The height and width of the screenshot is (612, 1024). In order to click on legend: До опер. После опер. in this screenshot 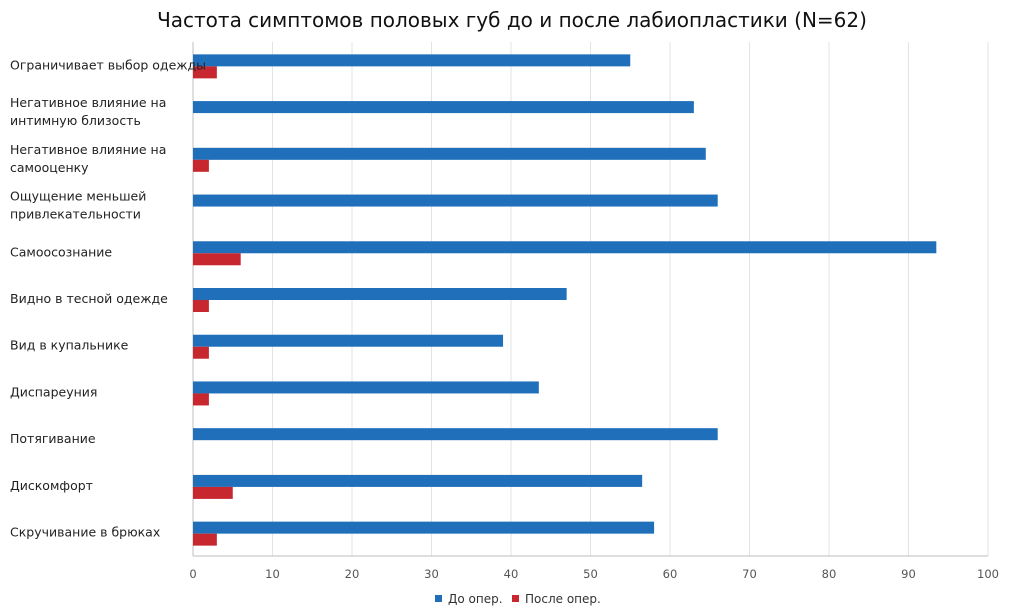, I will do `click(518, 599)`.